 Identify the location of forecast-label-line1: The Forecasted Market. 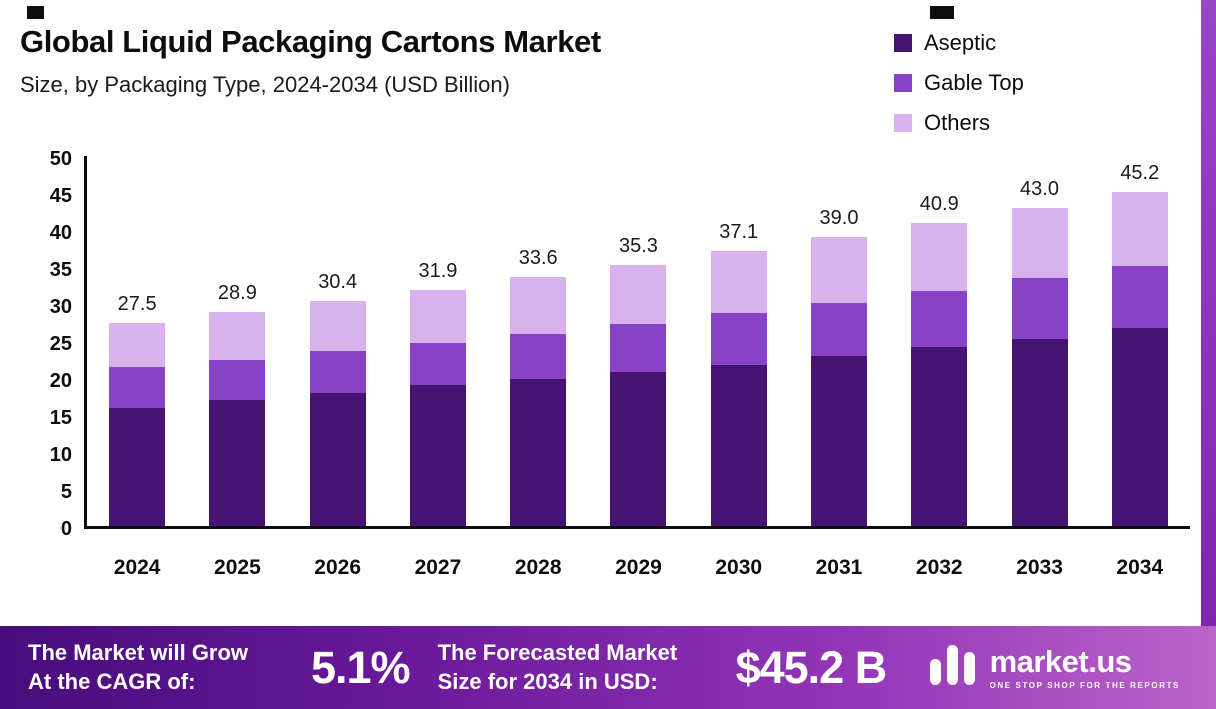
(557, 653).